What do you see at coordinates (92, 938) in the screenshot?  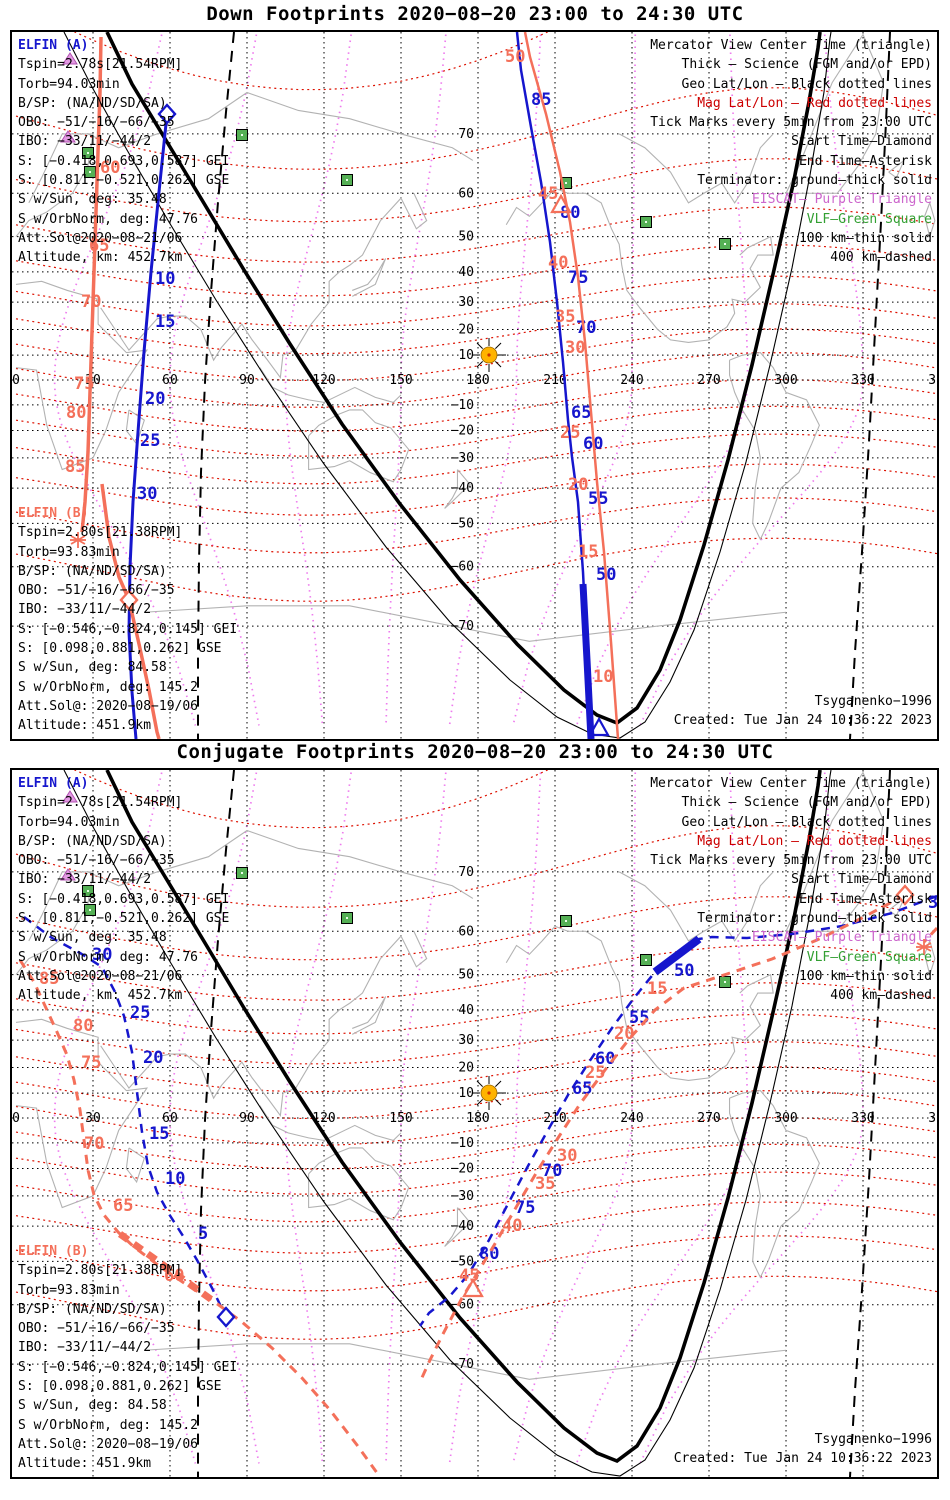 I see `info-line: S w/Sun, deg: 35.48` at bounding box center [92, 938].